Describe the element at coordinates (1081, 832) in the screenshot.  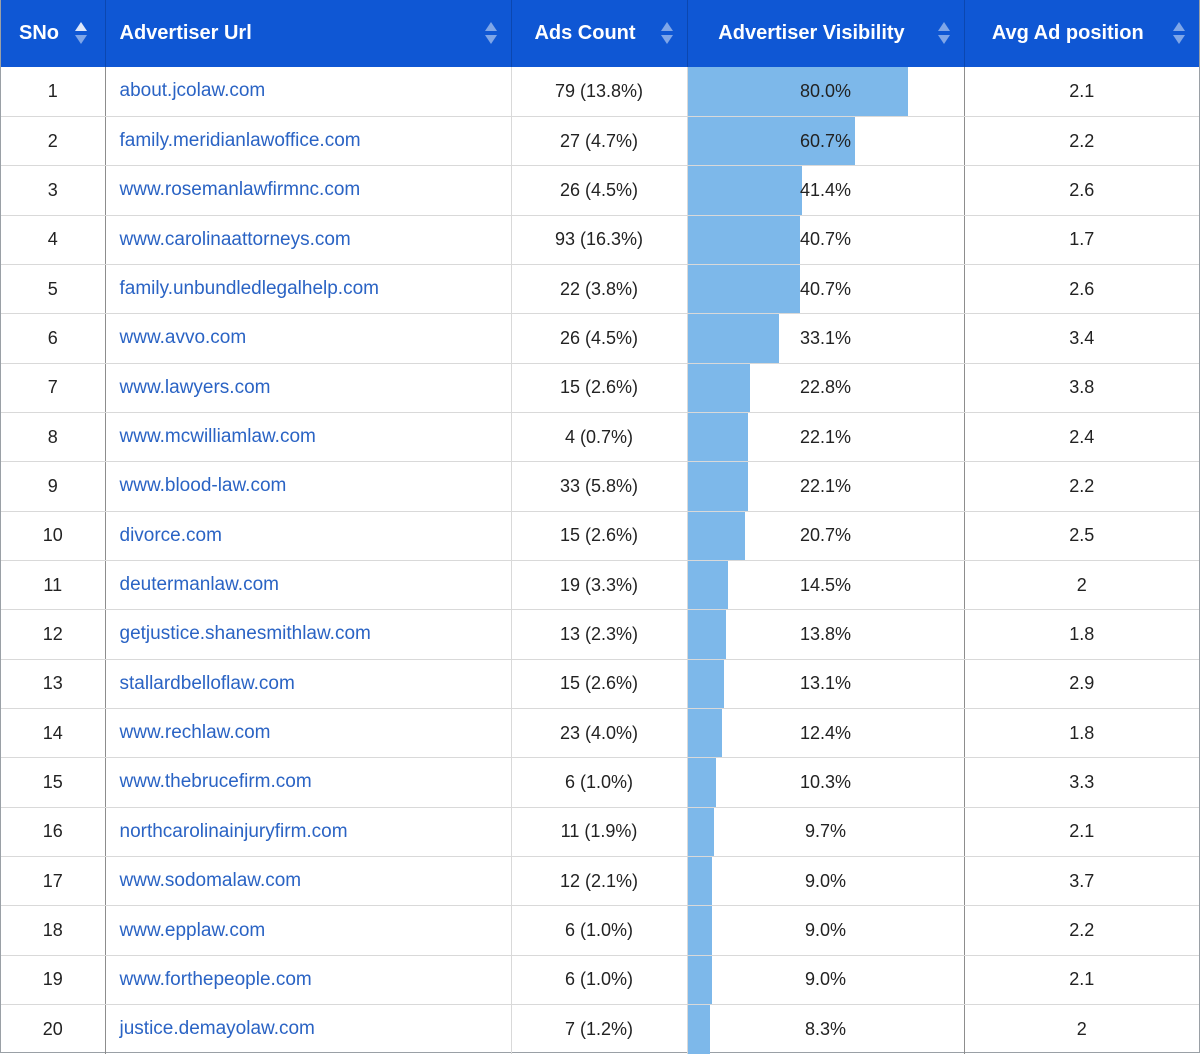
I see `cell-avg-position: 2.1` at that location.